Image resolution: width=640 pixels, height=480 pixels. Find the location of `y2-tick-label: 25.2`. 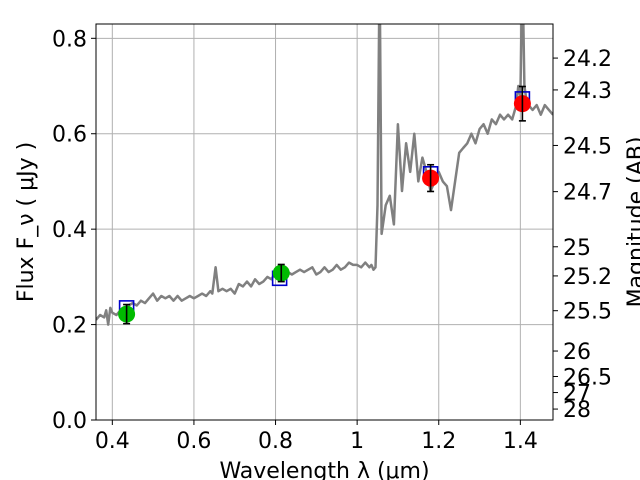

y2-tick-label: 25.2 is located at coordinates (587, 277).